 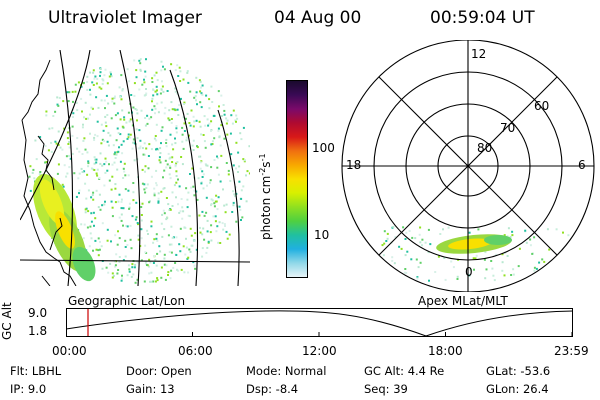 What do you see at coordinates (323, 148) in the screenshot?
I see `colorbar-tick-100: 100` at bounding box center [323, 148].